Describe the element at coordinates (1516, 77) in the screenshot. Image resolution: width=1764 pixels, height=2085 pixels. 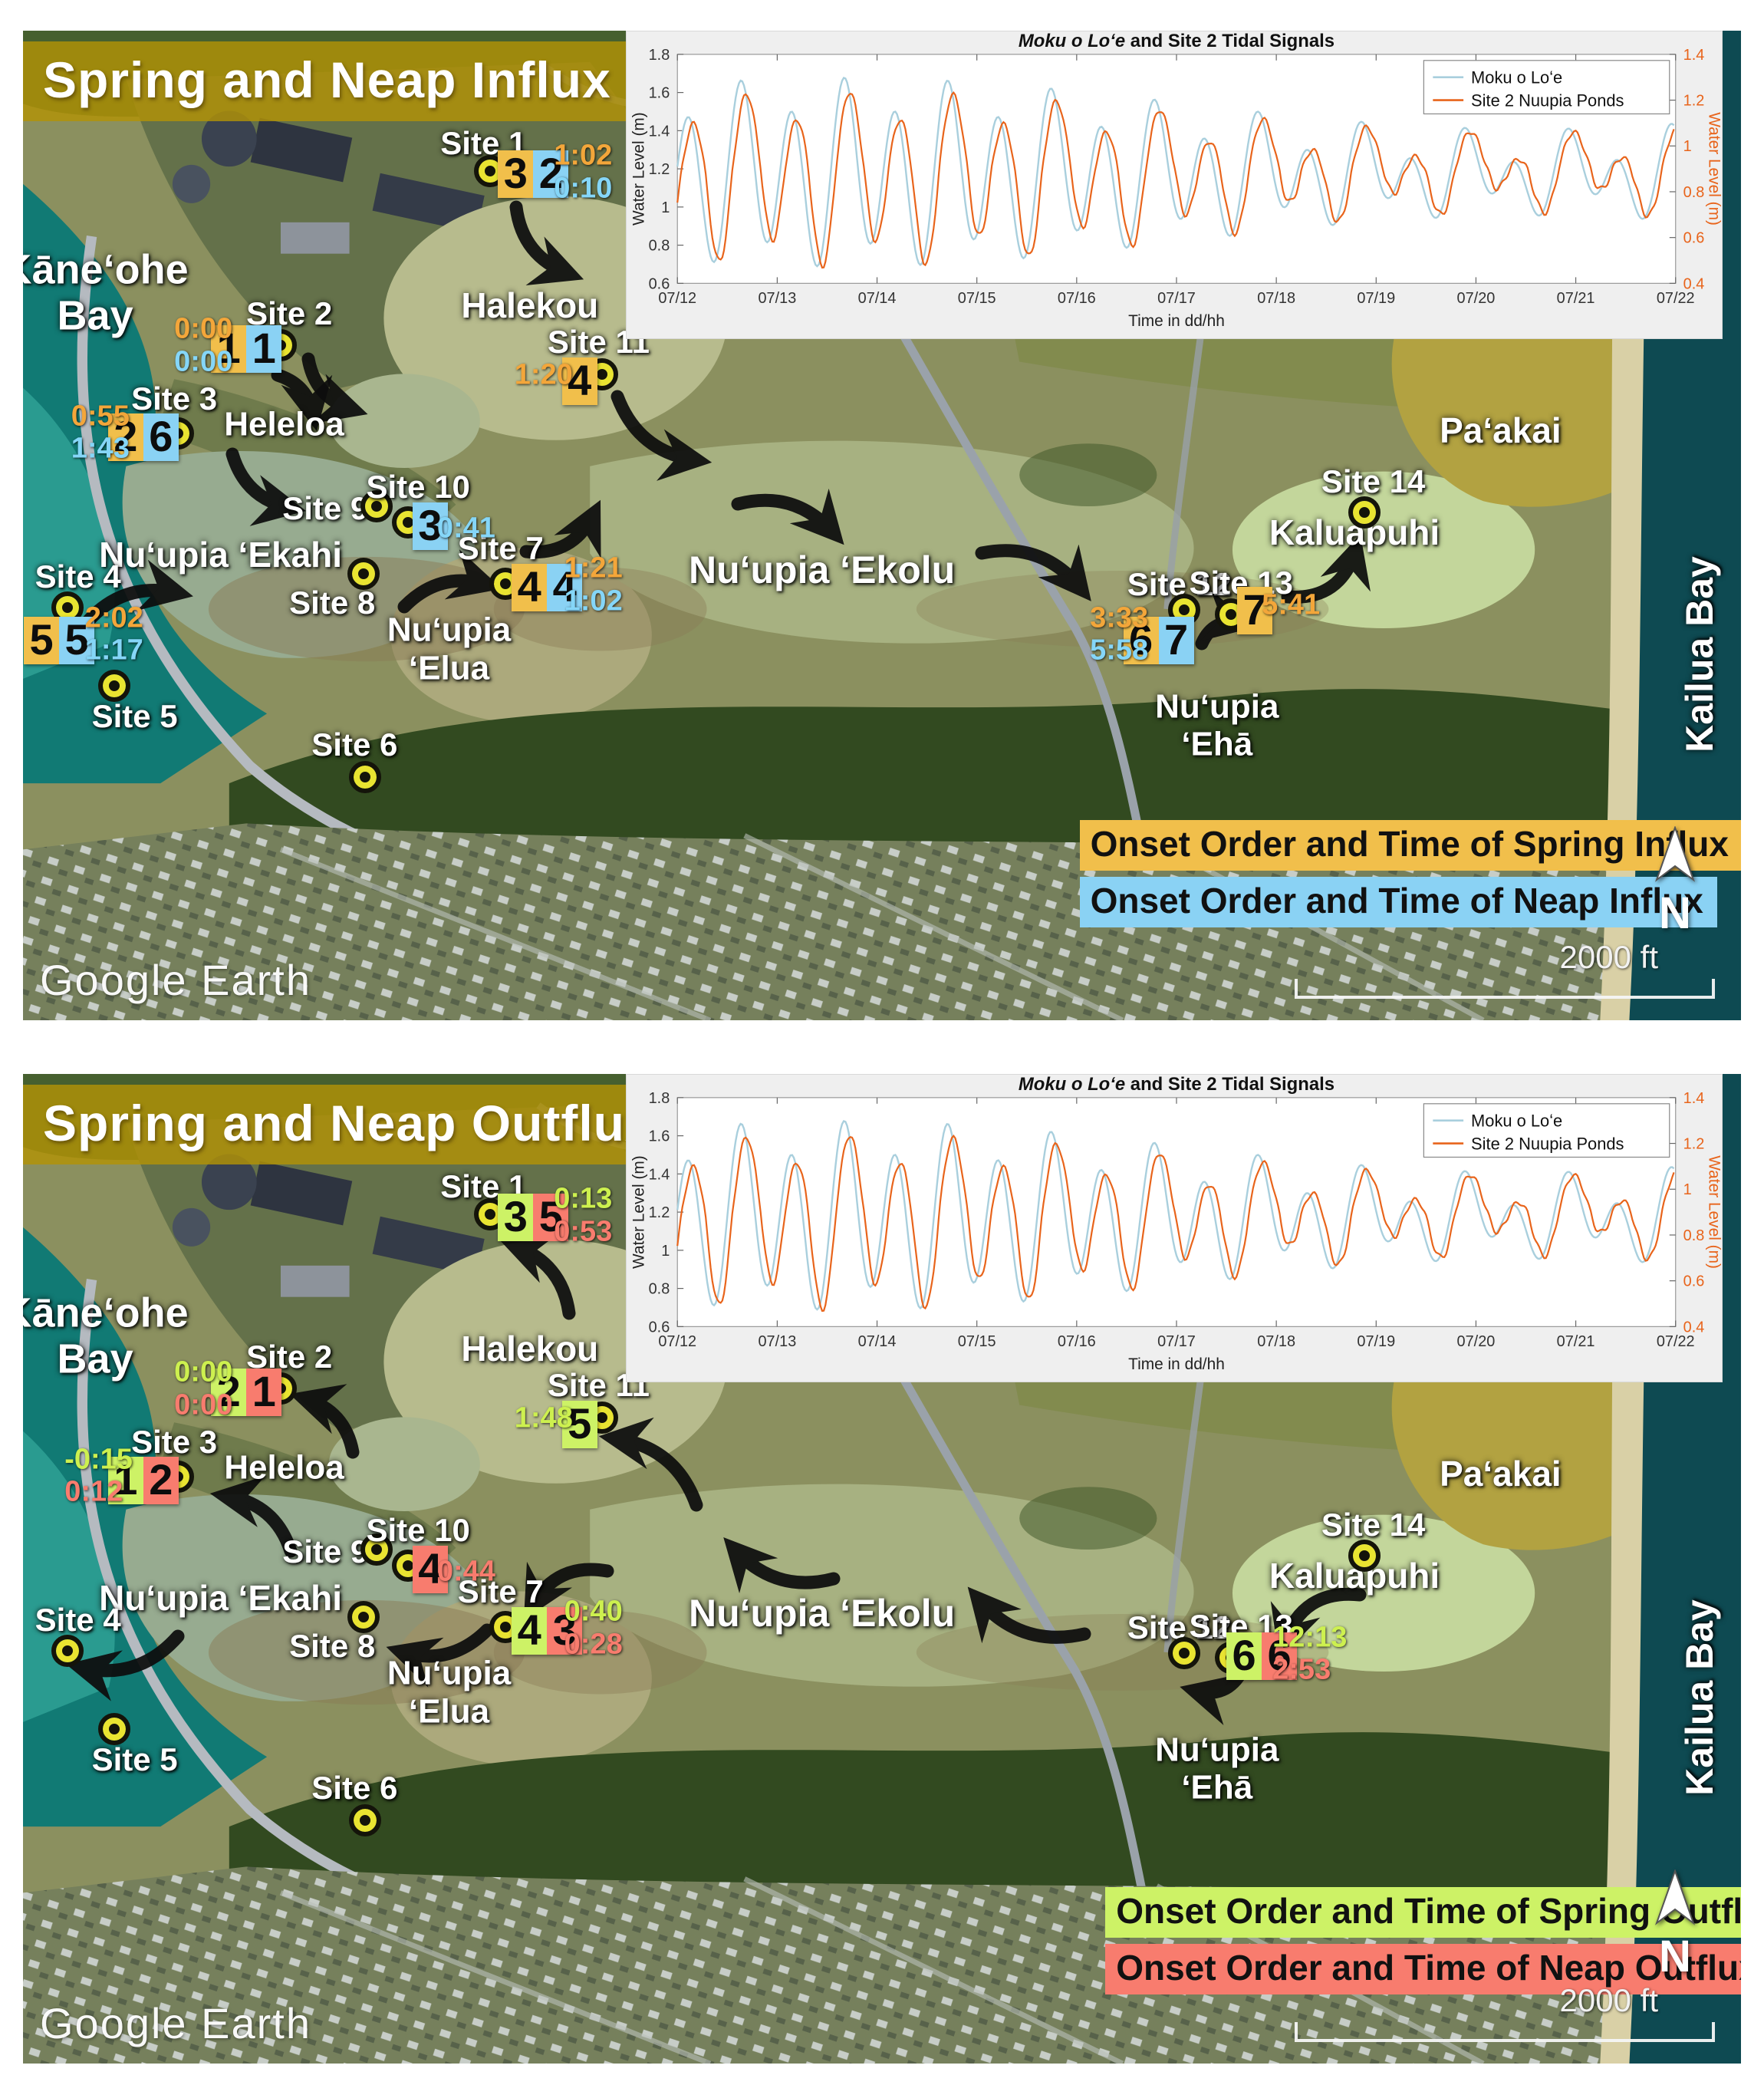
I see `svg-text: Moku o Loʻe` at that location.